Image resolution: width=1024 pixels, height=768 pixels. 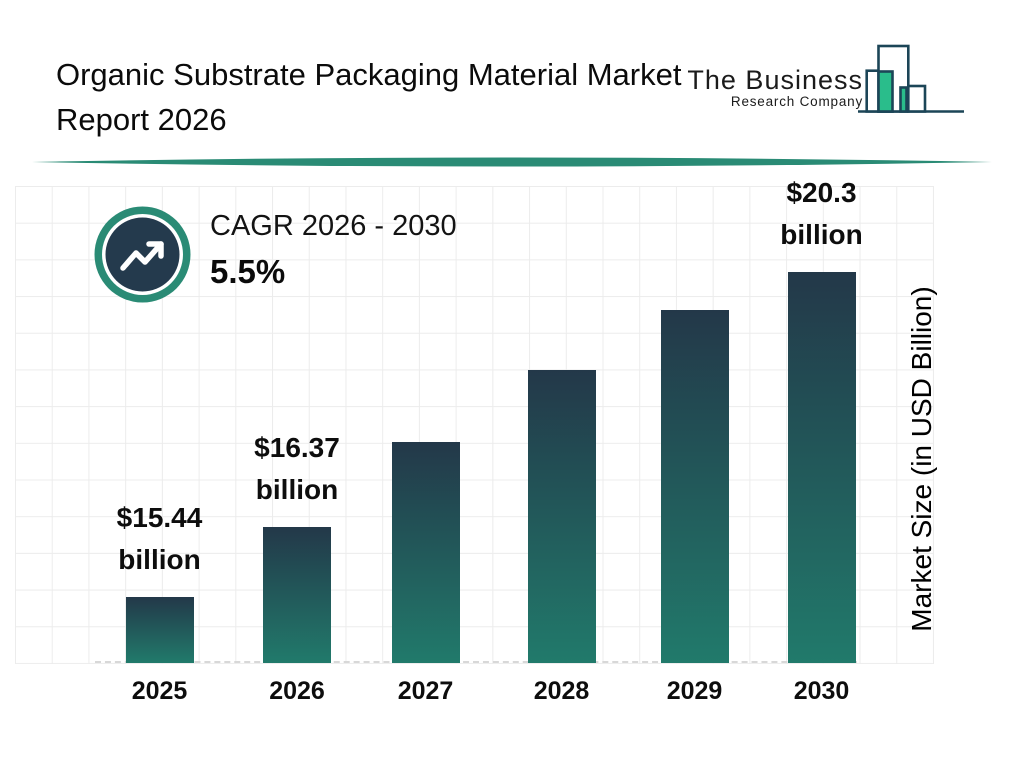 What do you see at coordinates (425, 552) in the screenshot?
I see `bar-2027` at bounding box center [425, 552].